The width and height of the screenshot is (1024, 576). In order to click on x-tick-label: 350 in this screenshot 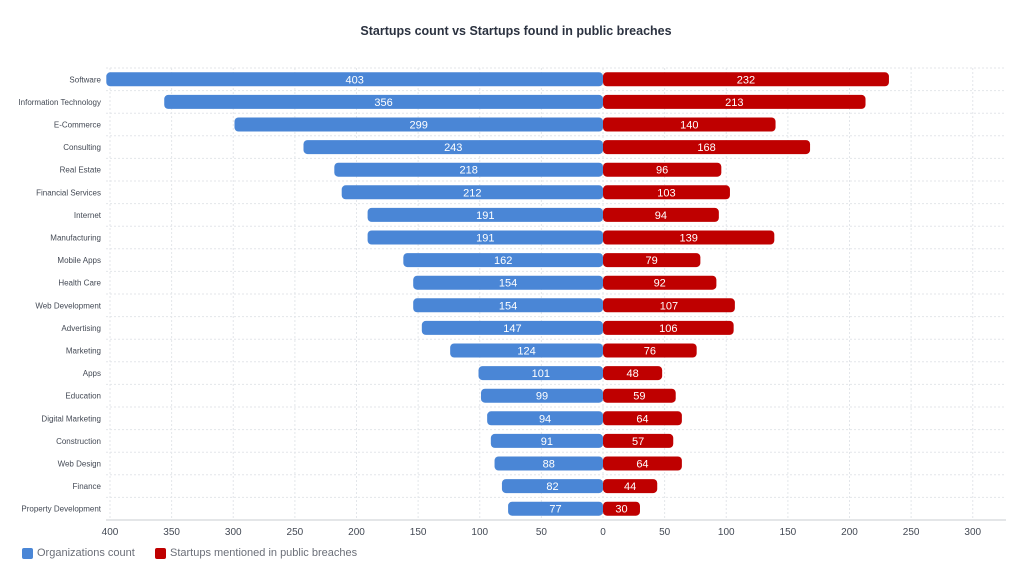, I will do `click(171, 532)`.